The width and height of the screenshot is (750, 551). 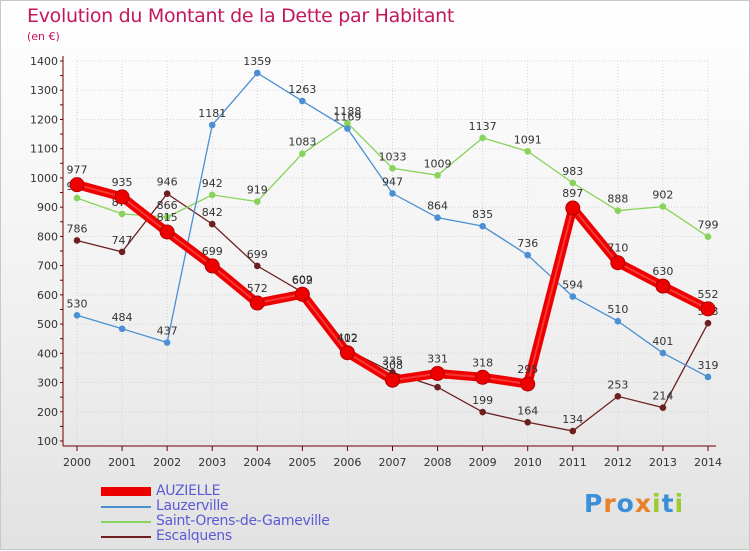 I want to click on data-label: 815, so click(x=167, y=217).